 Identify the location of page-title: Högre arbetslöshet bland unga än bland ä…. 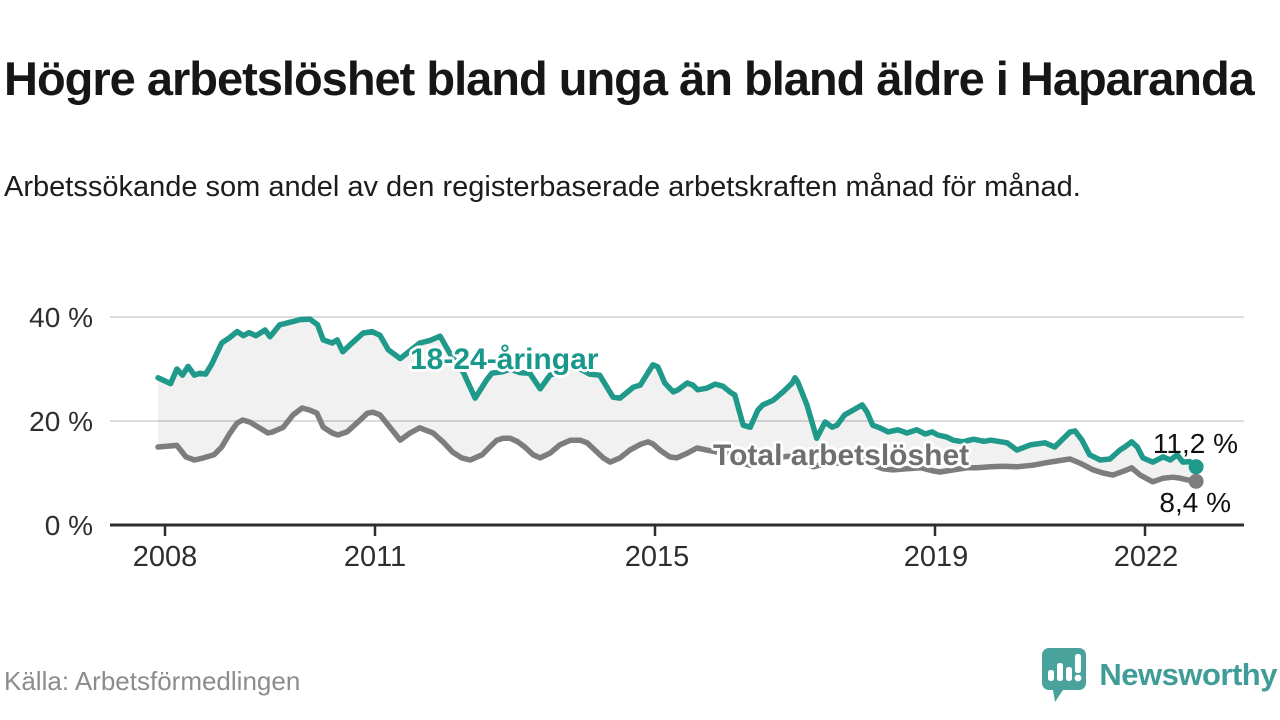
(629, 79).